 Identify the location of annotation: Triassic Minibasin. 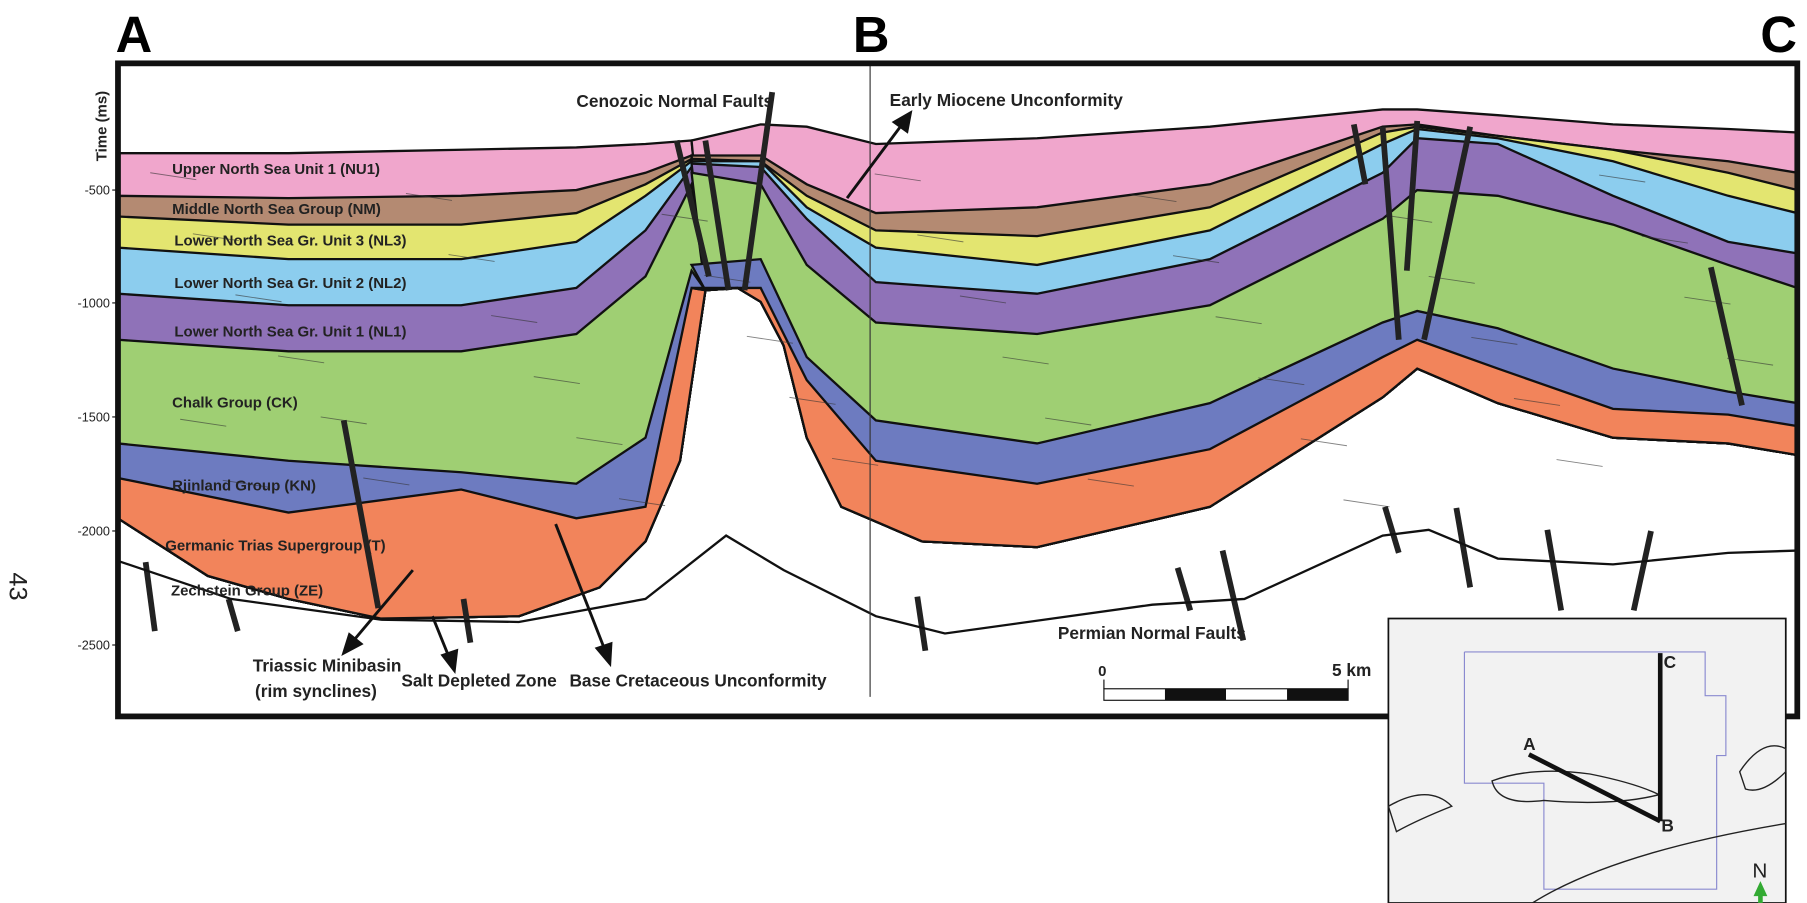
(327, 665).